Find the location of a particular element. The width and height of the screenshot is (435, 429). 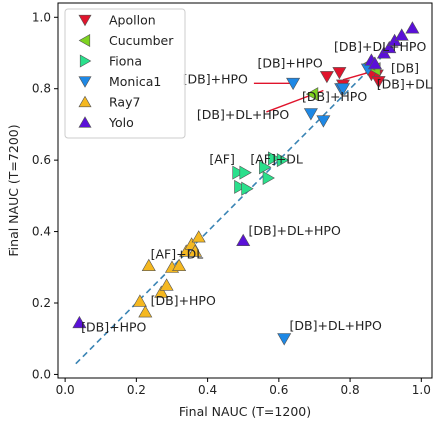

x-tick-label: 0.6 is located at coordinates (278, 390).